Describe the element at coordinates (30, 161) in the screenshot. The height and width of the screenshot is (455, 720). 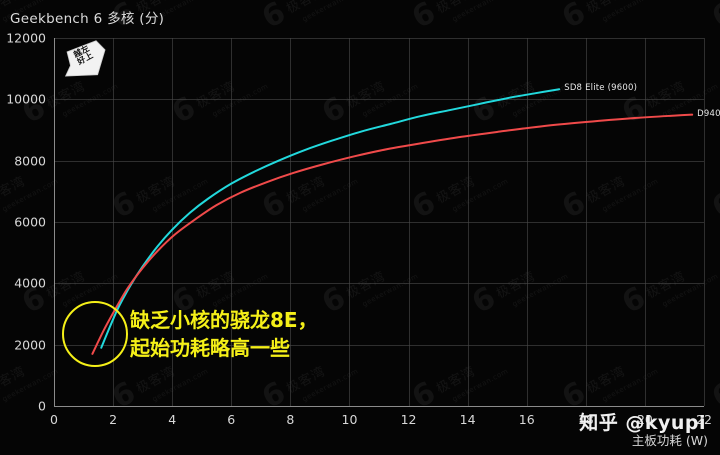
I see `y-tick-label: 8000` at that location.